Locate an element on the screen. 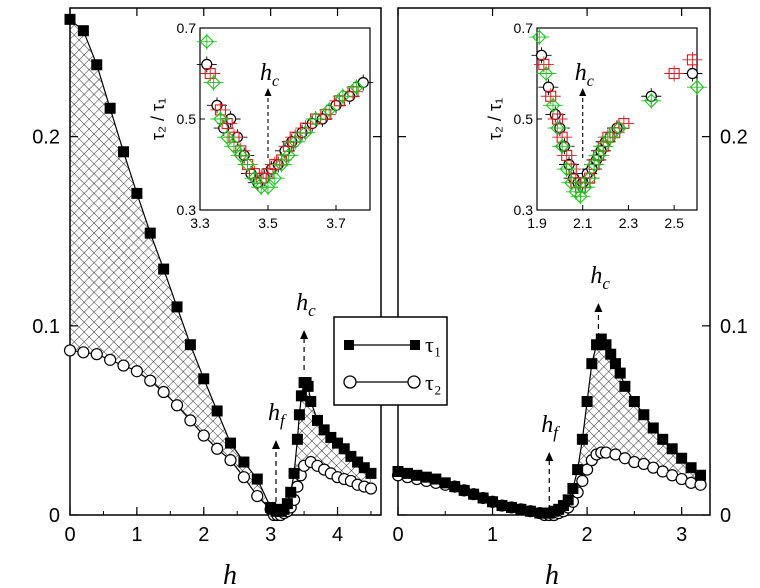 Image resolution: width=760 pixels, height=588 pixels. inset-right-ylabel: τ₂ / τ₁ is located at coordinates (495, 119).